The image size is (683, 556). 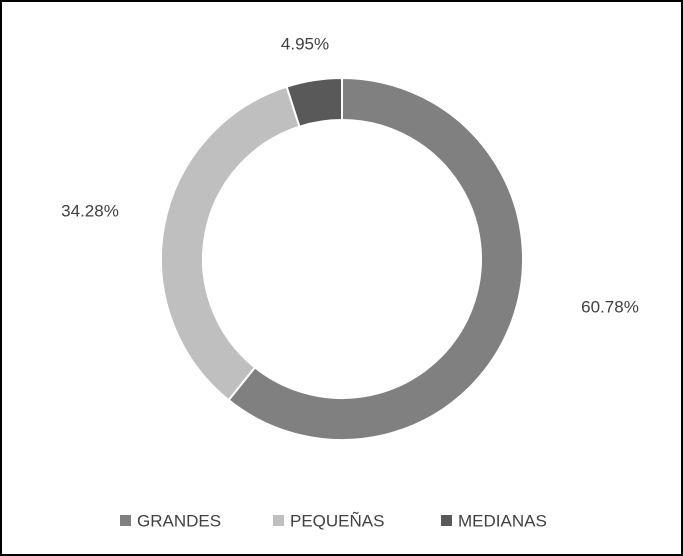 What do you see at coordinates (90, 210) in the screenshot?
I see `data-label: 34.28%` at bounding box center [90, 210].